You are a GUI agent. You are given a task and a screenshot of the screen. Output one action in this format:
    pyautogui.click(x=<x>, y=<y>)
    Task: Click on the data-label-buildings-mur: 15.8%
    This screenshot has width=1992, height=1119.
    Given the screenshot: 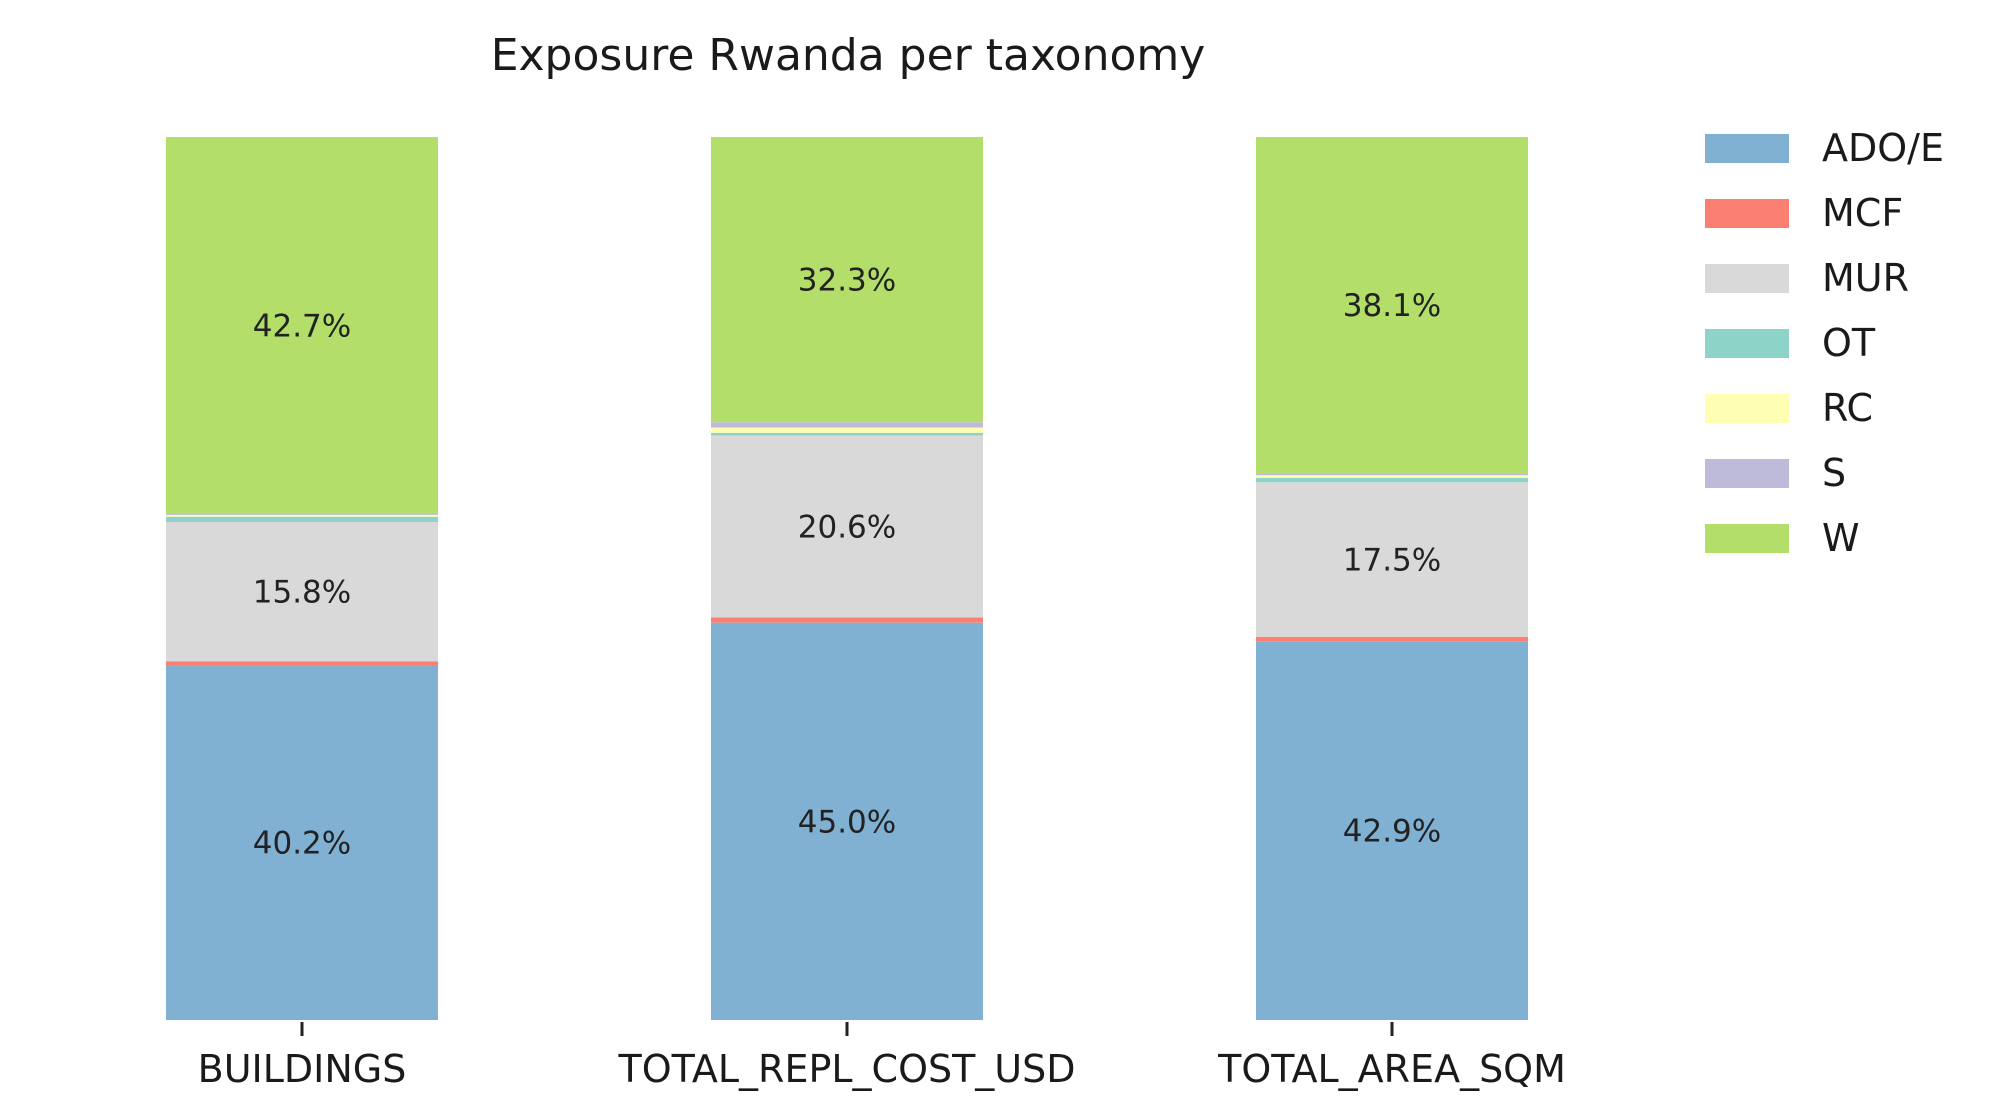 What is the action you would take?
    pyautogui.click(x=302, y=593)
    